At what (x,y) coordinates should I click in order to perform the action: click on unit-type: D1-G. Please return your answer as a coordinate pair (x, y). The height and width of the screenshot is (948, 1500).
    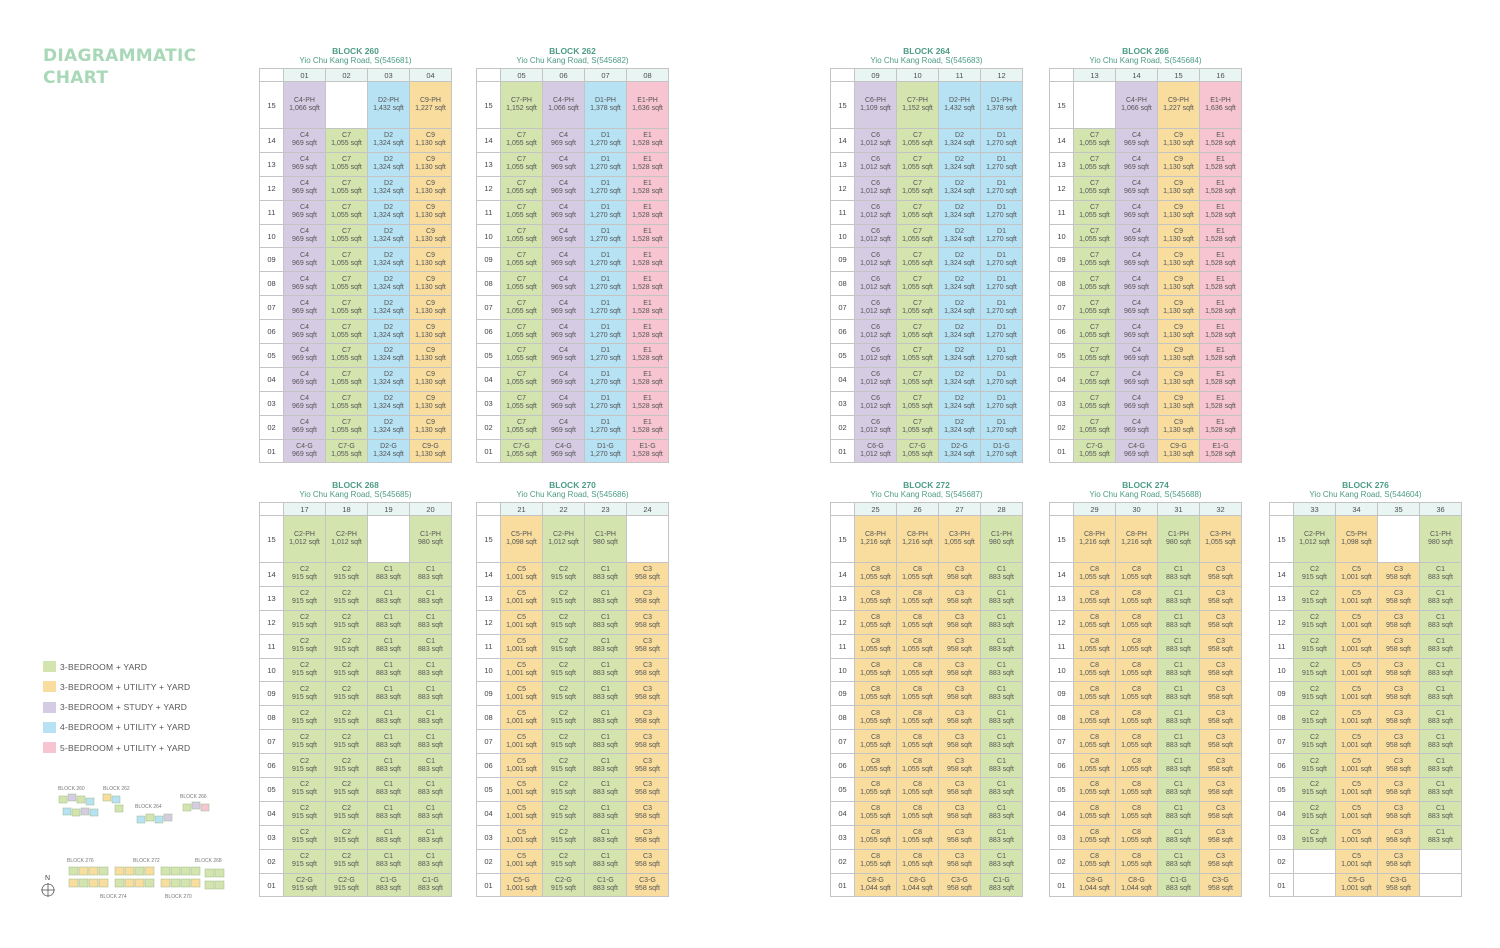
    Looking at the image, I should click on (605, 447).